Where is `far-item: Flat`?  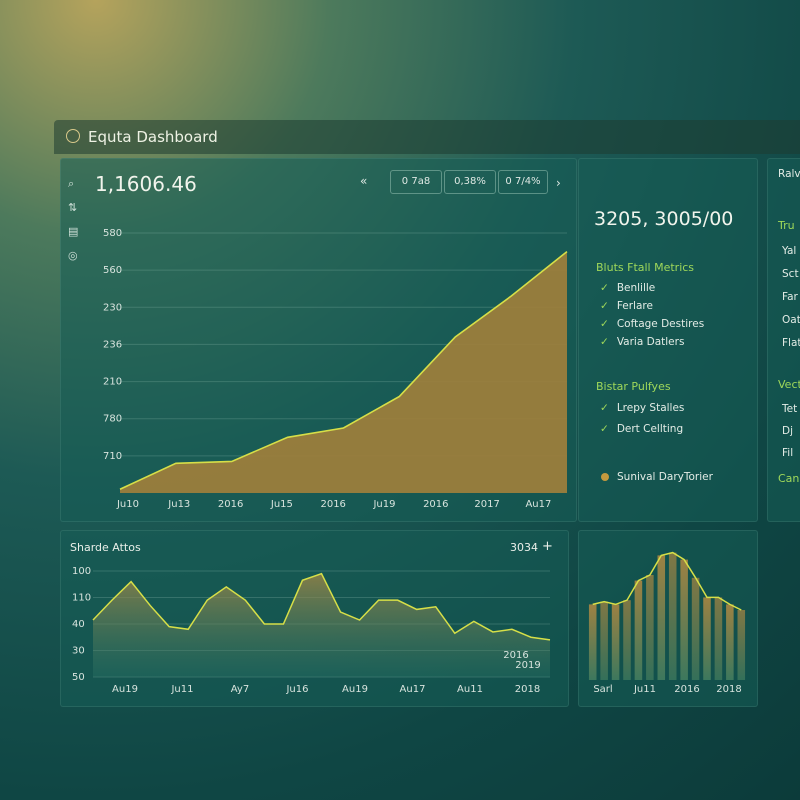
far-item: Flat is located at coordinates (791, 343).